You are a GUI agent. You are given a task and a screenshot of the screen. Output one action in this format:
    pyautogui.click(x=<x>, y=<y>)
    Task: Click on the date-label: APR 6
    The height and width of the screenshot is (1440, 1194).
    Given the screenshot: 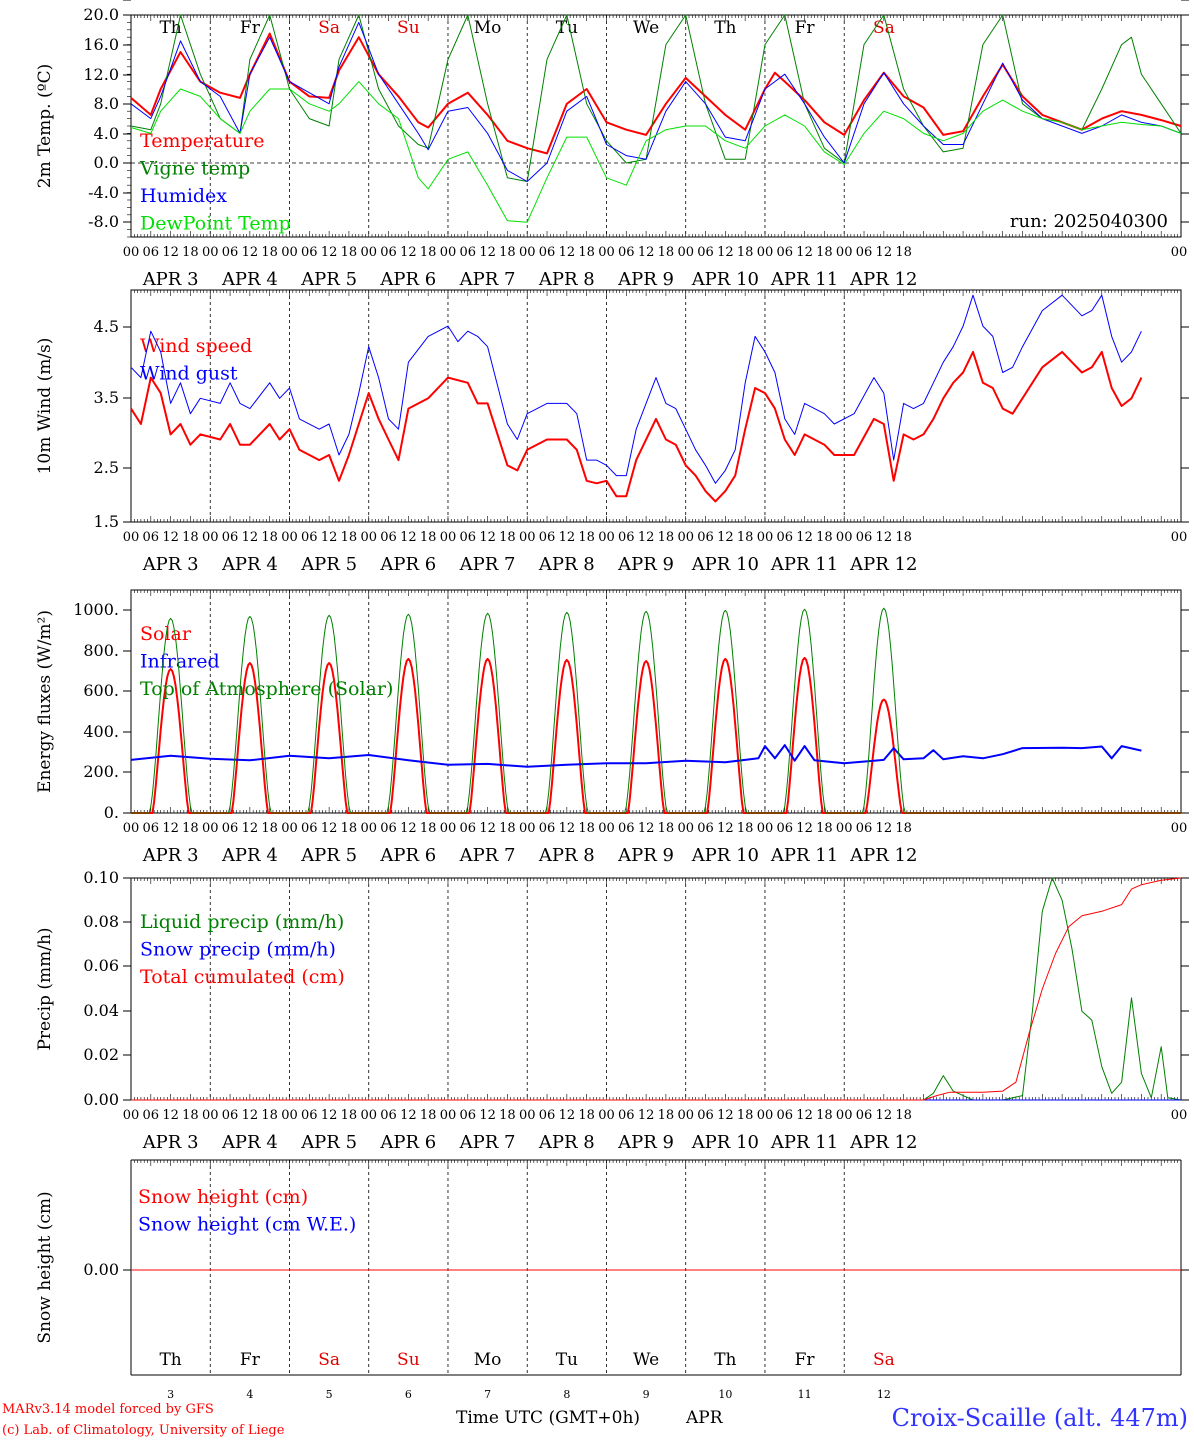 What is the action you would take?
    pyautogui.click(x=407, y=279)
    